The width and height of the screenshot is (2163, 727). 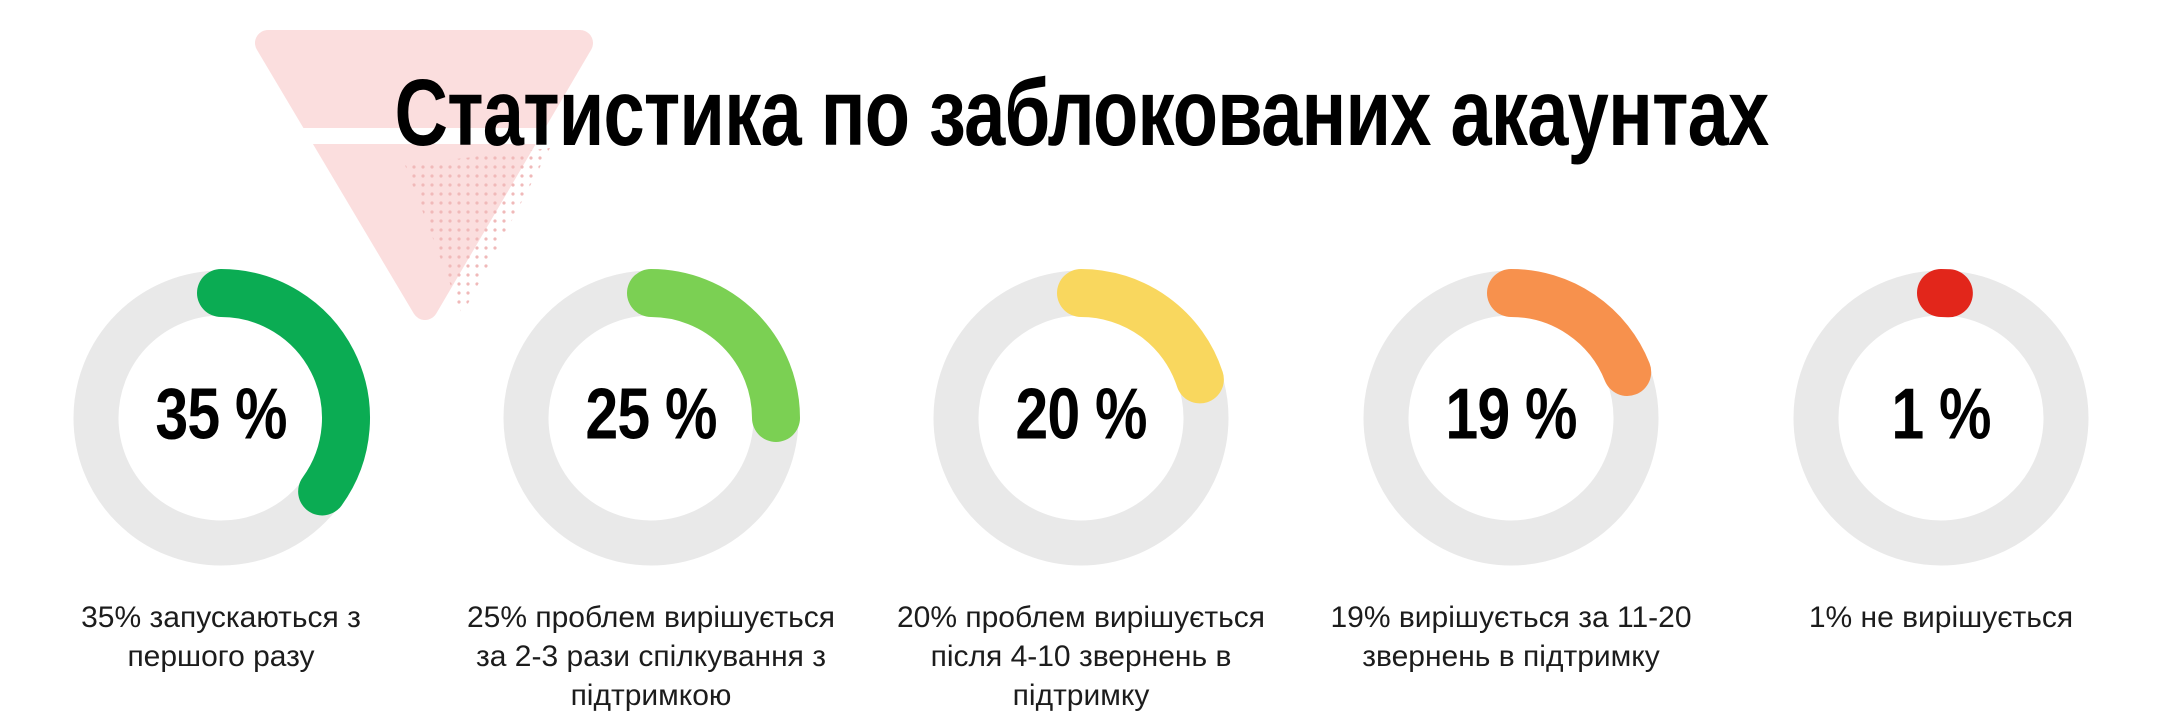 I want to click on donut-chart: 25 %, so click(x=651, y=418).